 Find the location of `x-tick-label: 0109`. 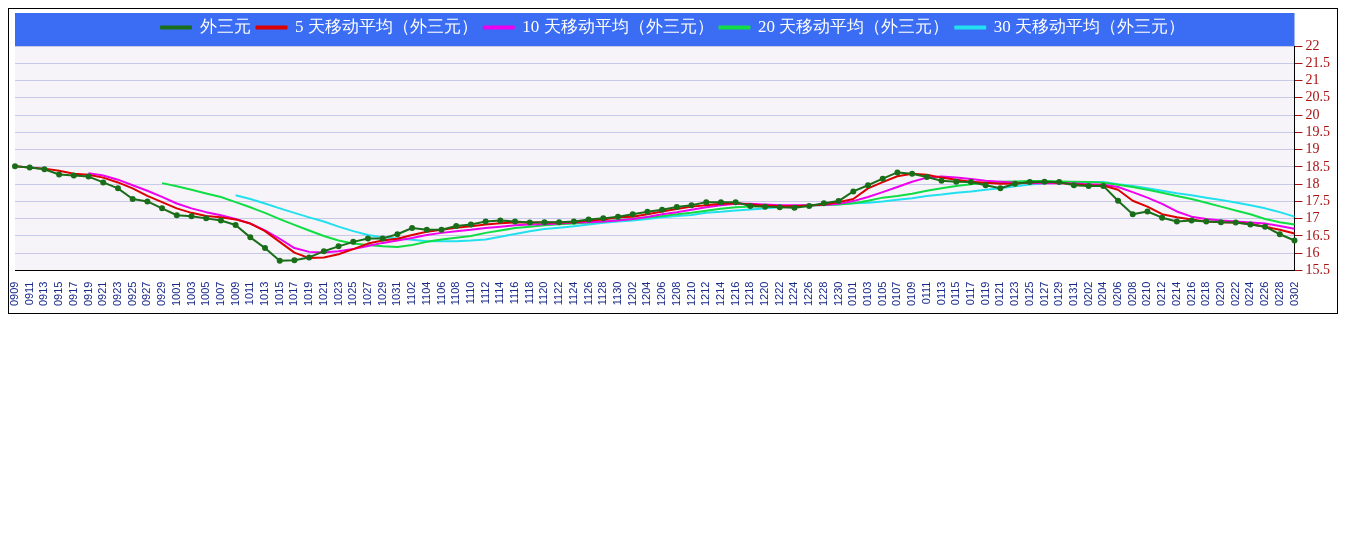

x-tick-label: 0109 is located at coordinates (911, 294).